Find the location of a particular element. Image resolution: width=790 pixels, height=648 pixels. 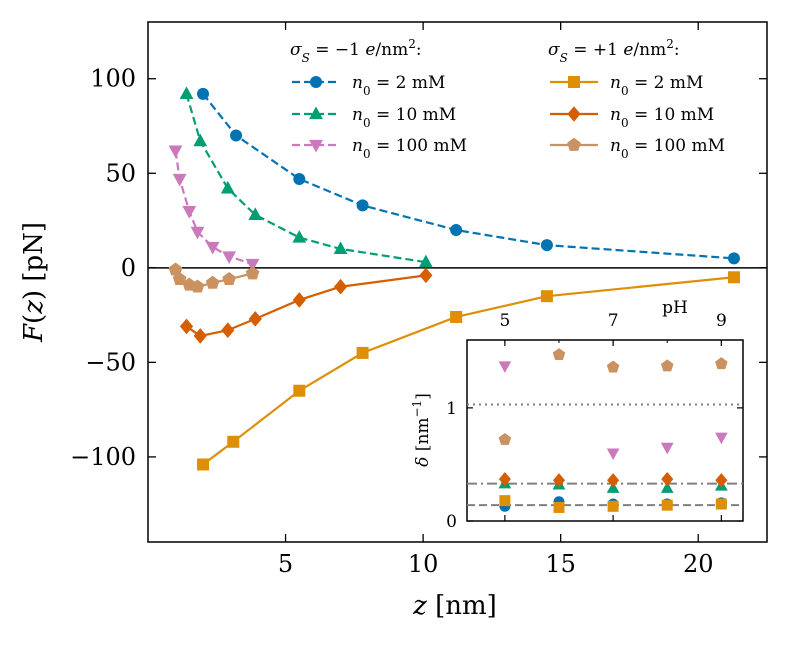

y-tick-label: −50 is located at coordinates (110, 362).